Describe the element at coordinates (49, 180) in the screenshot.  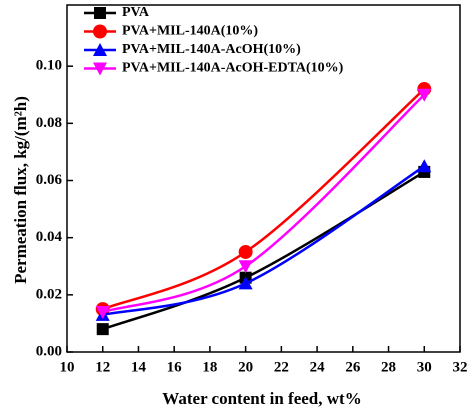
I see `y-tick-label: 0.06` at that location.